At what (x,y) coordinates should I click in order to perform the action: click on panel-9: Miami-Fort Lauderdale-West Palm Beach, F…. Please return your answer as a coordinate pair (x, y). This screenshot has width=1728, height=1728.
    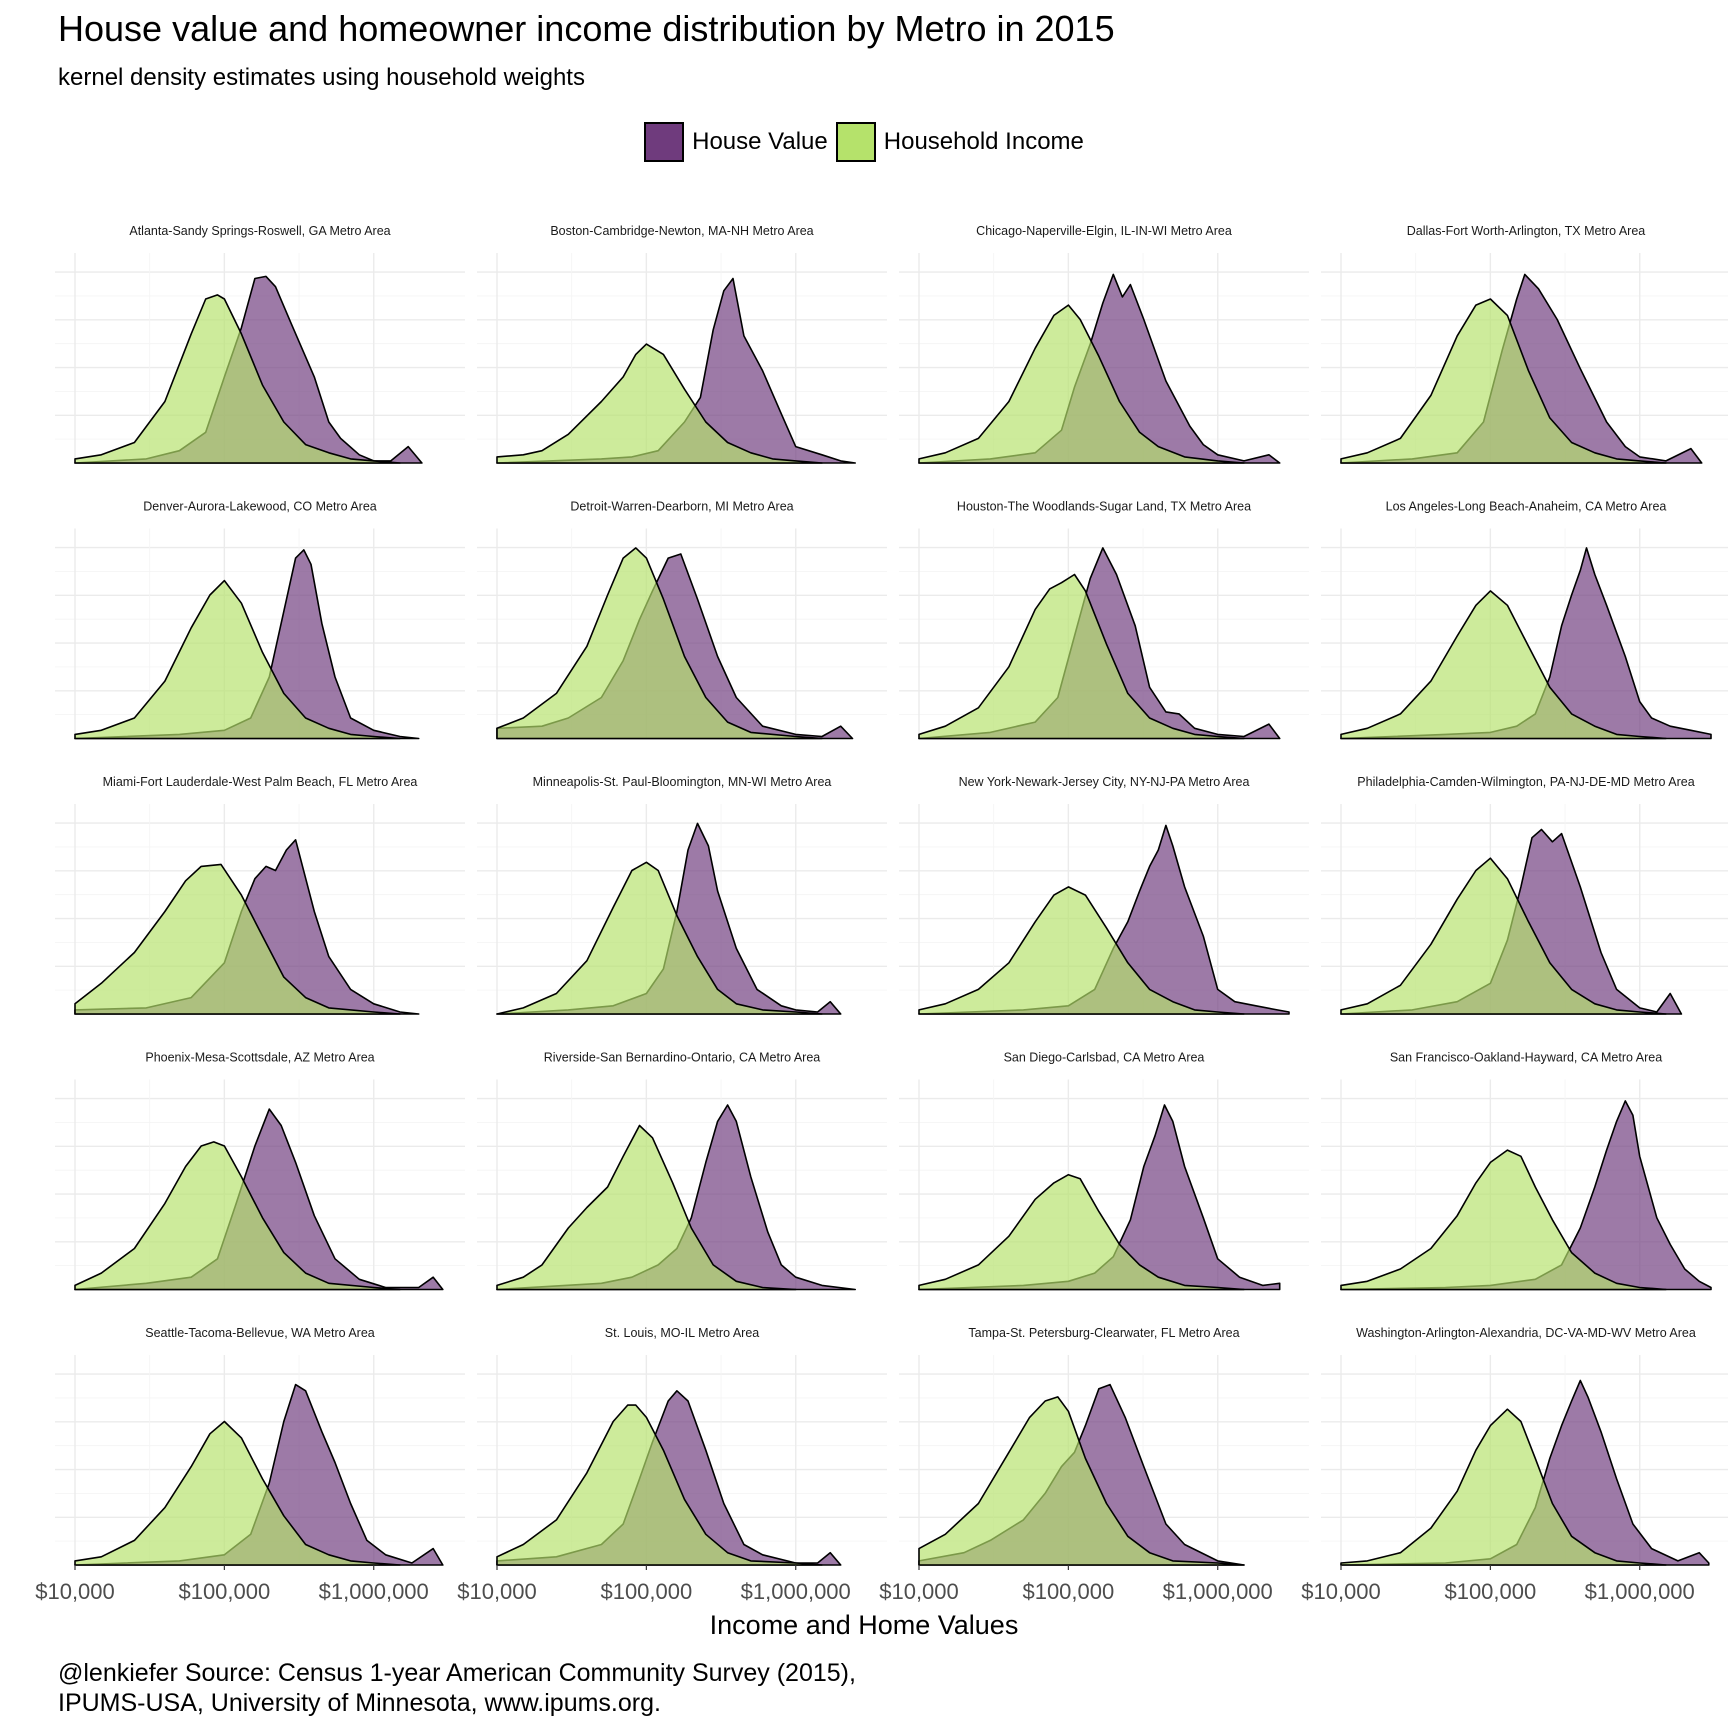
    Looking at the image, I should click on (260, 895).